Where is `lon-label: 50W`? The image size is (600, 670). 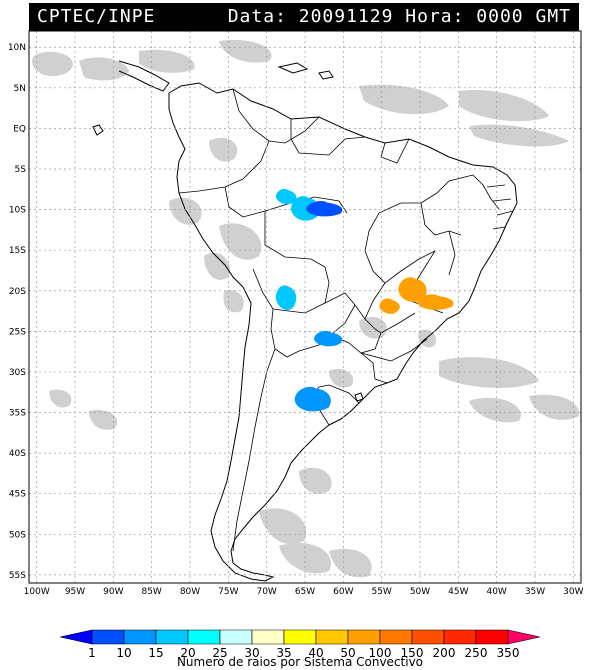 lon-label: 50W is located at coordinates (420, 592).